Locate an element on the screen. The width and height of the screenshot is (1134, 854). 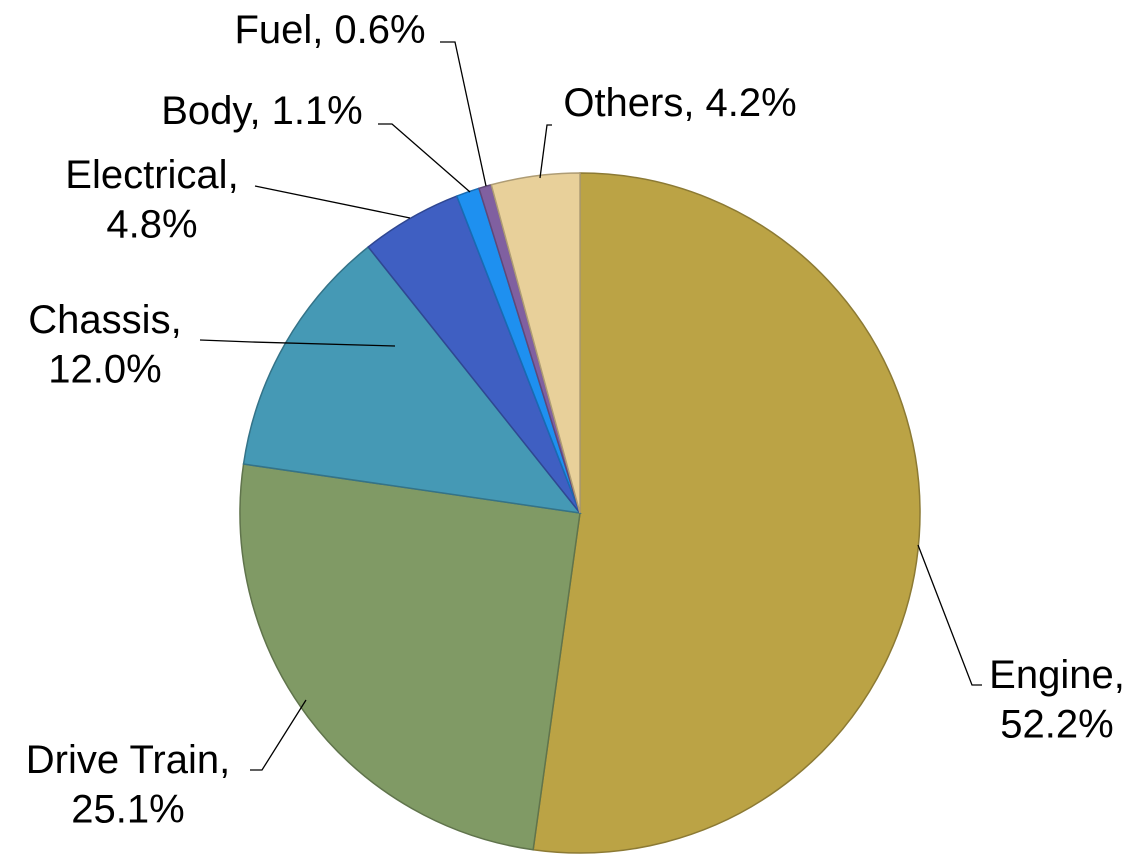
data-label: Drive Train, is located at coordinates (128, 760).